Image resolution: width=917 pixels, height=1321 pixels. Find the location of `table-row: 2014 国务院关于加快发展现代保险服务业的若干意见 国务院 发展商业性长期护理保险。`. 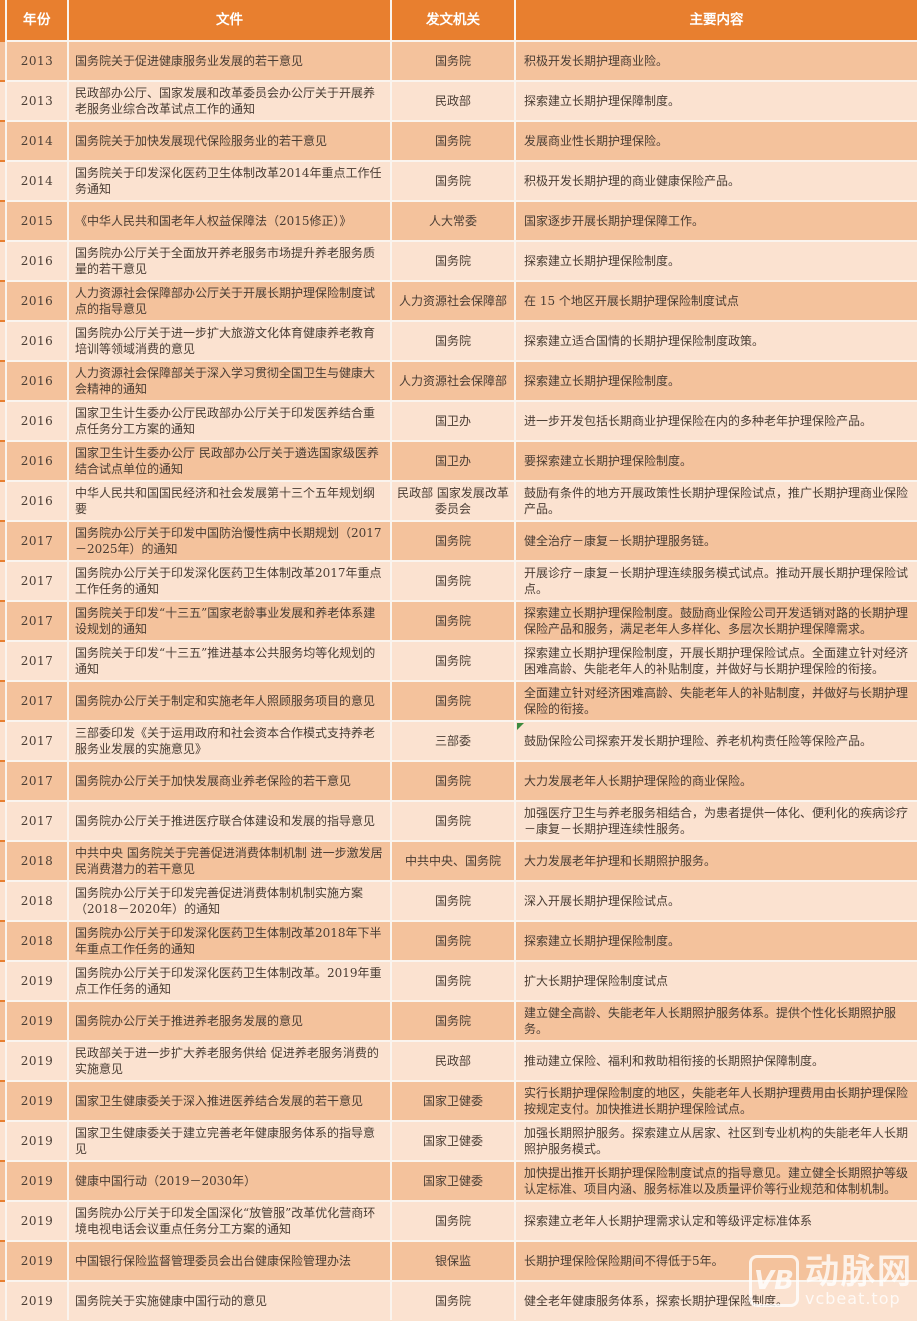

table-row: 2014 国务院关于加快发展现代保险服务业的若干意见 国务院 发展商业性长期护理保险。 is located at coordinates (458, 140).